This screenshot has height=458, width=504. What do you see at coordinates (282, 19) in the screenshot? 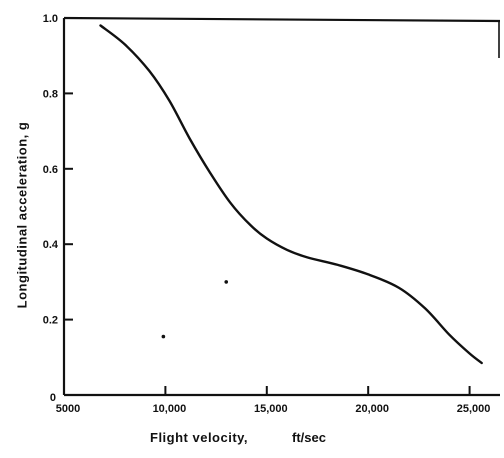
I see `top-border-line` at bounding box center [282, 19].